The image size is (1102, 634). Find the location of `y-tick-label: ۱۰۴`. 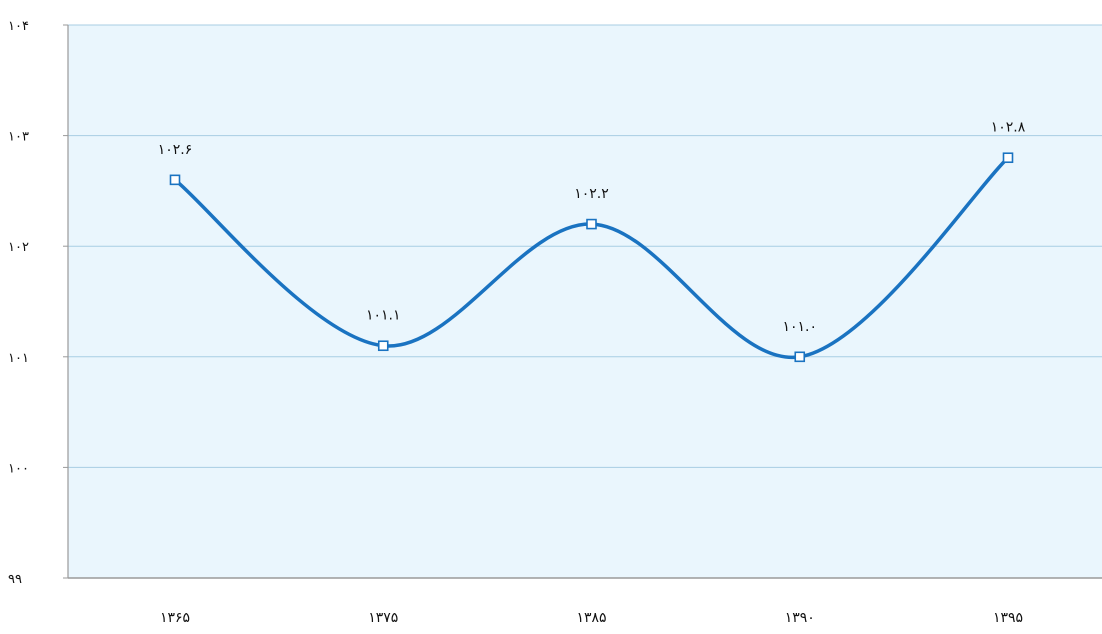

y-tick-label: ۱۰۴ is located at coordinates (18, 26).